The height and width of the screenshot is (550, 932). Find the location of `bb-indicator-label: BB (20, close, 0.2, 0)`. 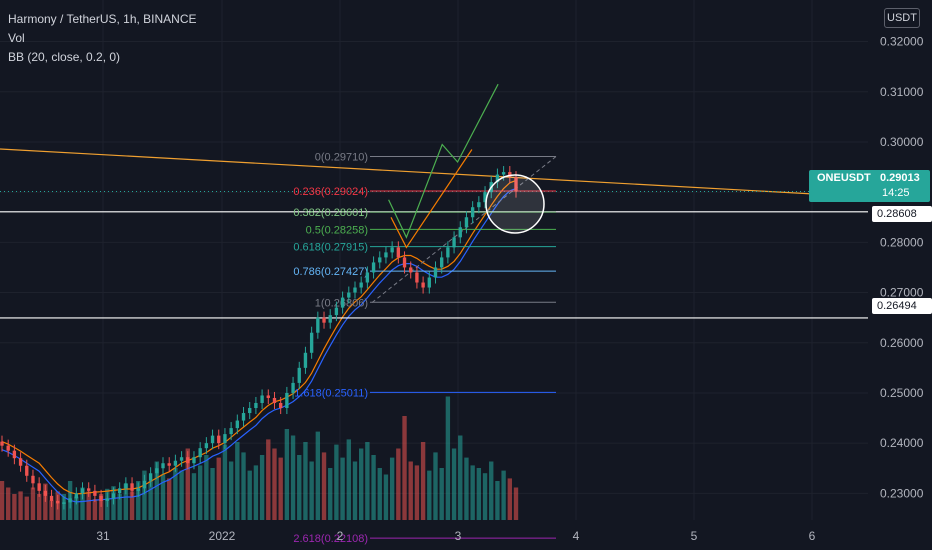

bb-indicator-label: BB (20, close, 0.2, 0) is located at coordinates (64, 57).